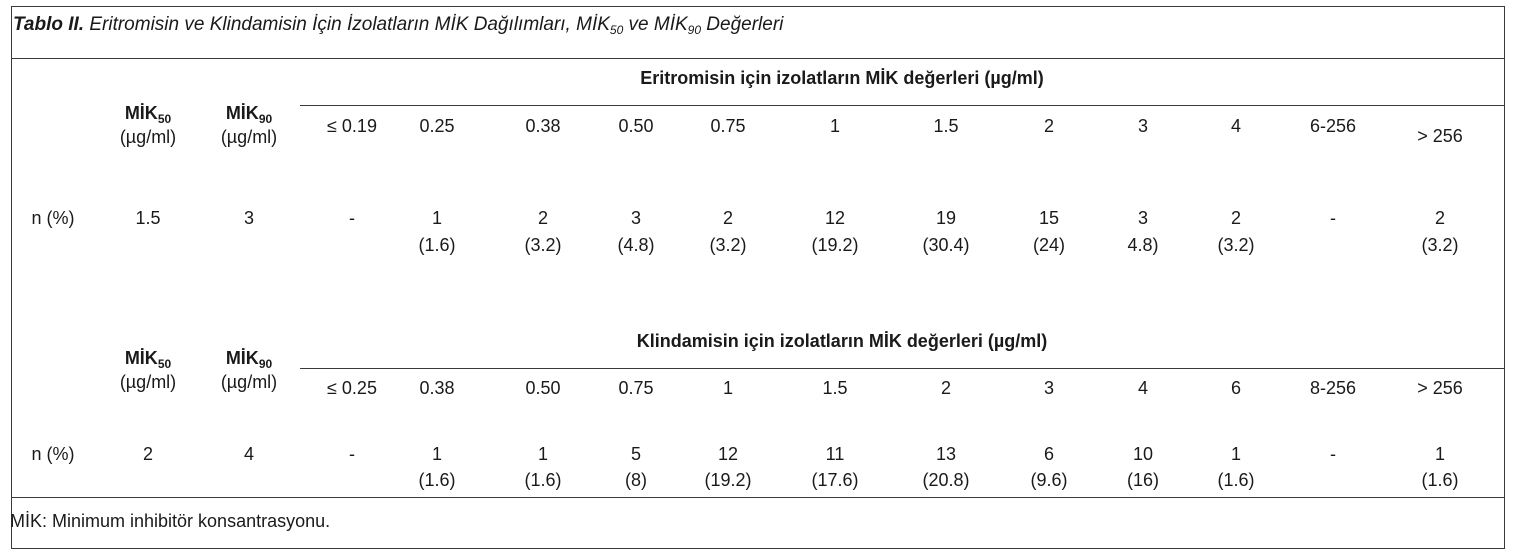  I want to click on erythro-percent-12: (3.2), so click(1440, 245).